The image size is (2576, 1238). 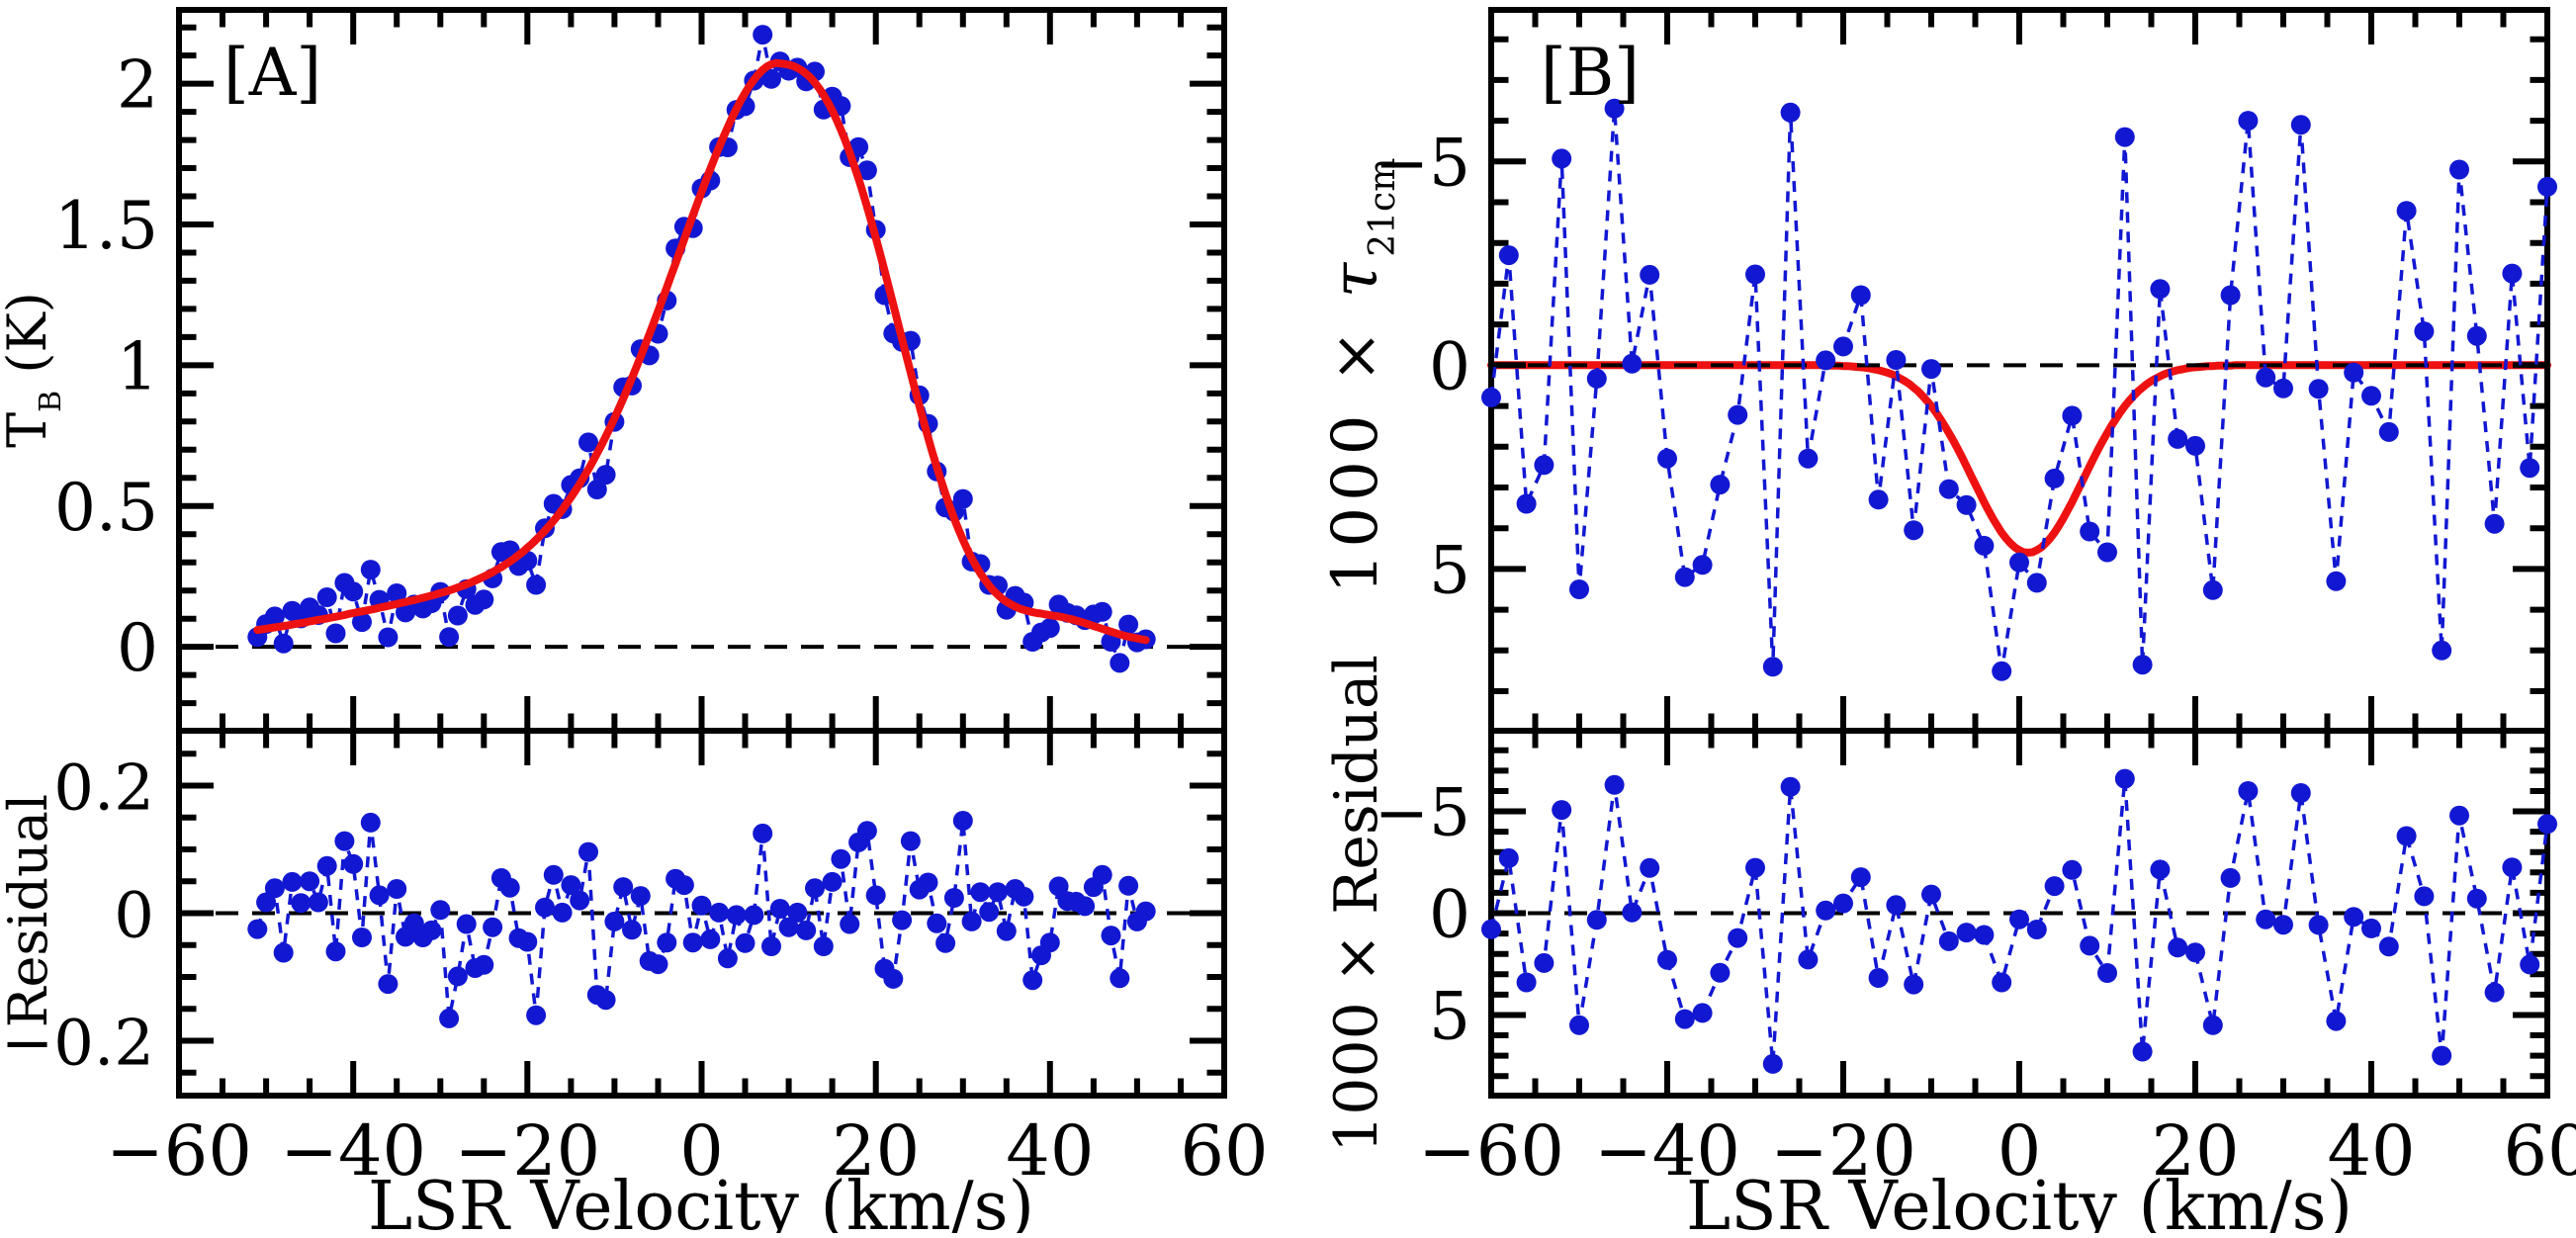 What do you see at coordinates (103, 788) in the screenshot?
I see `y-tick-label: 0.2` at bounding box center [103, 788].